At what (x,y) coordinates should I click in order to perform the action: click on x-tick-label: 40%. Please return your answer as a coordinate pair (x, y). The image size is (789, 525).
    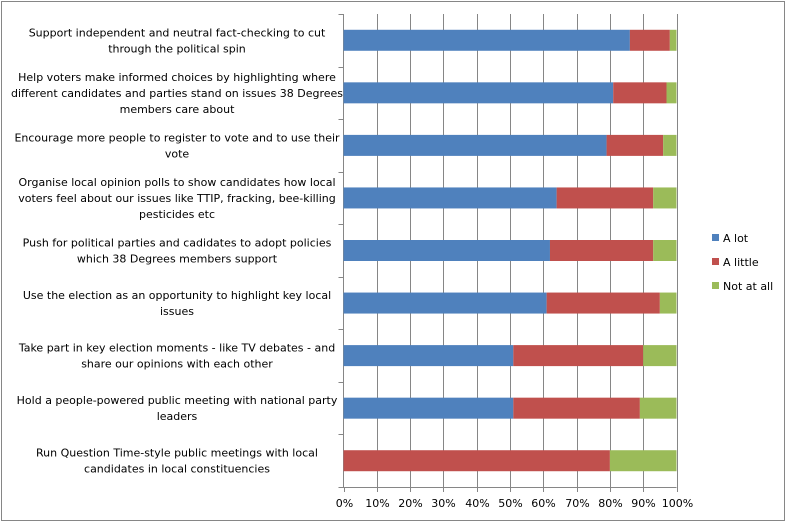
    Looking at the image, I should click on (477, 503).